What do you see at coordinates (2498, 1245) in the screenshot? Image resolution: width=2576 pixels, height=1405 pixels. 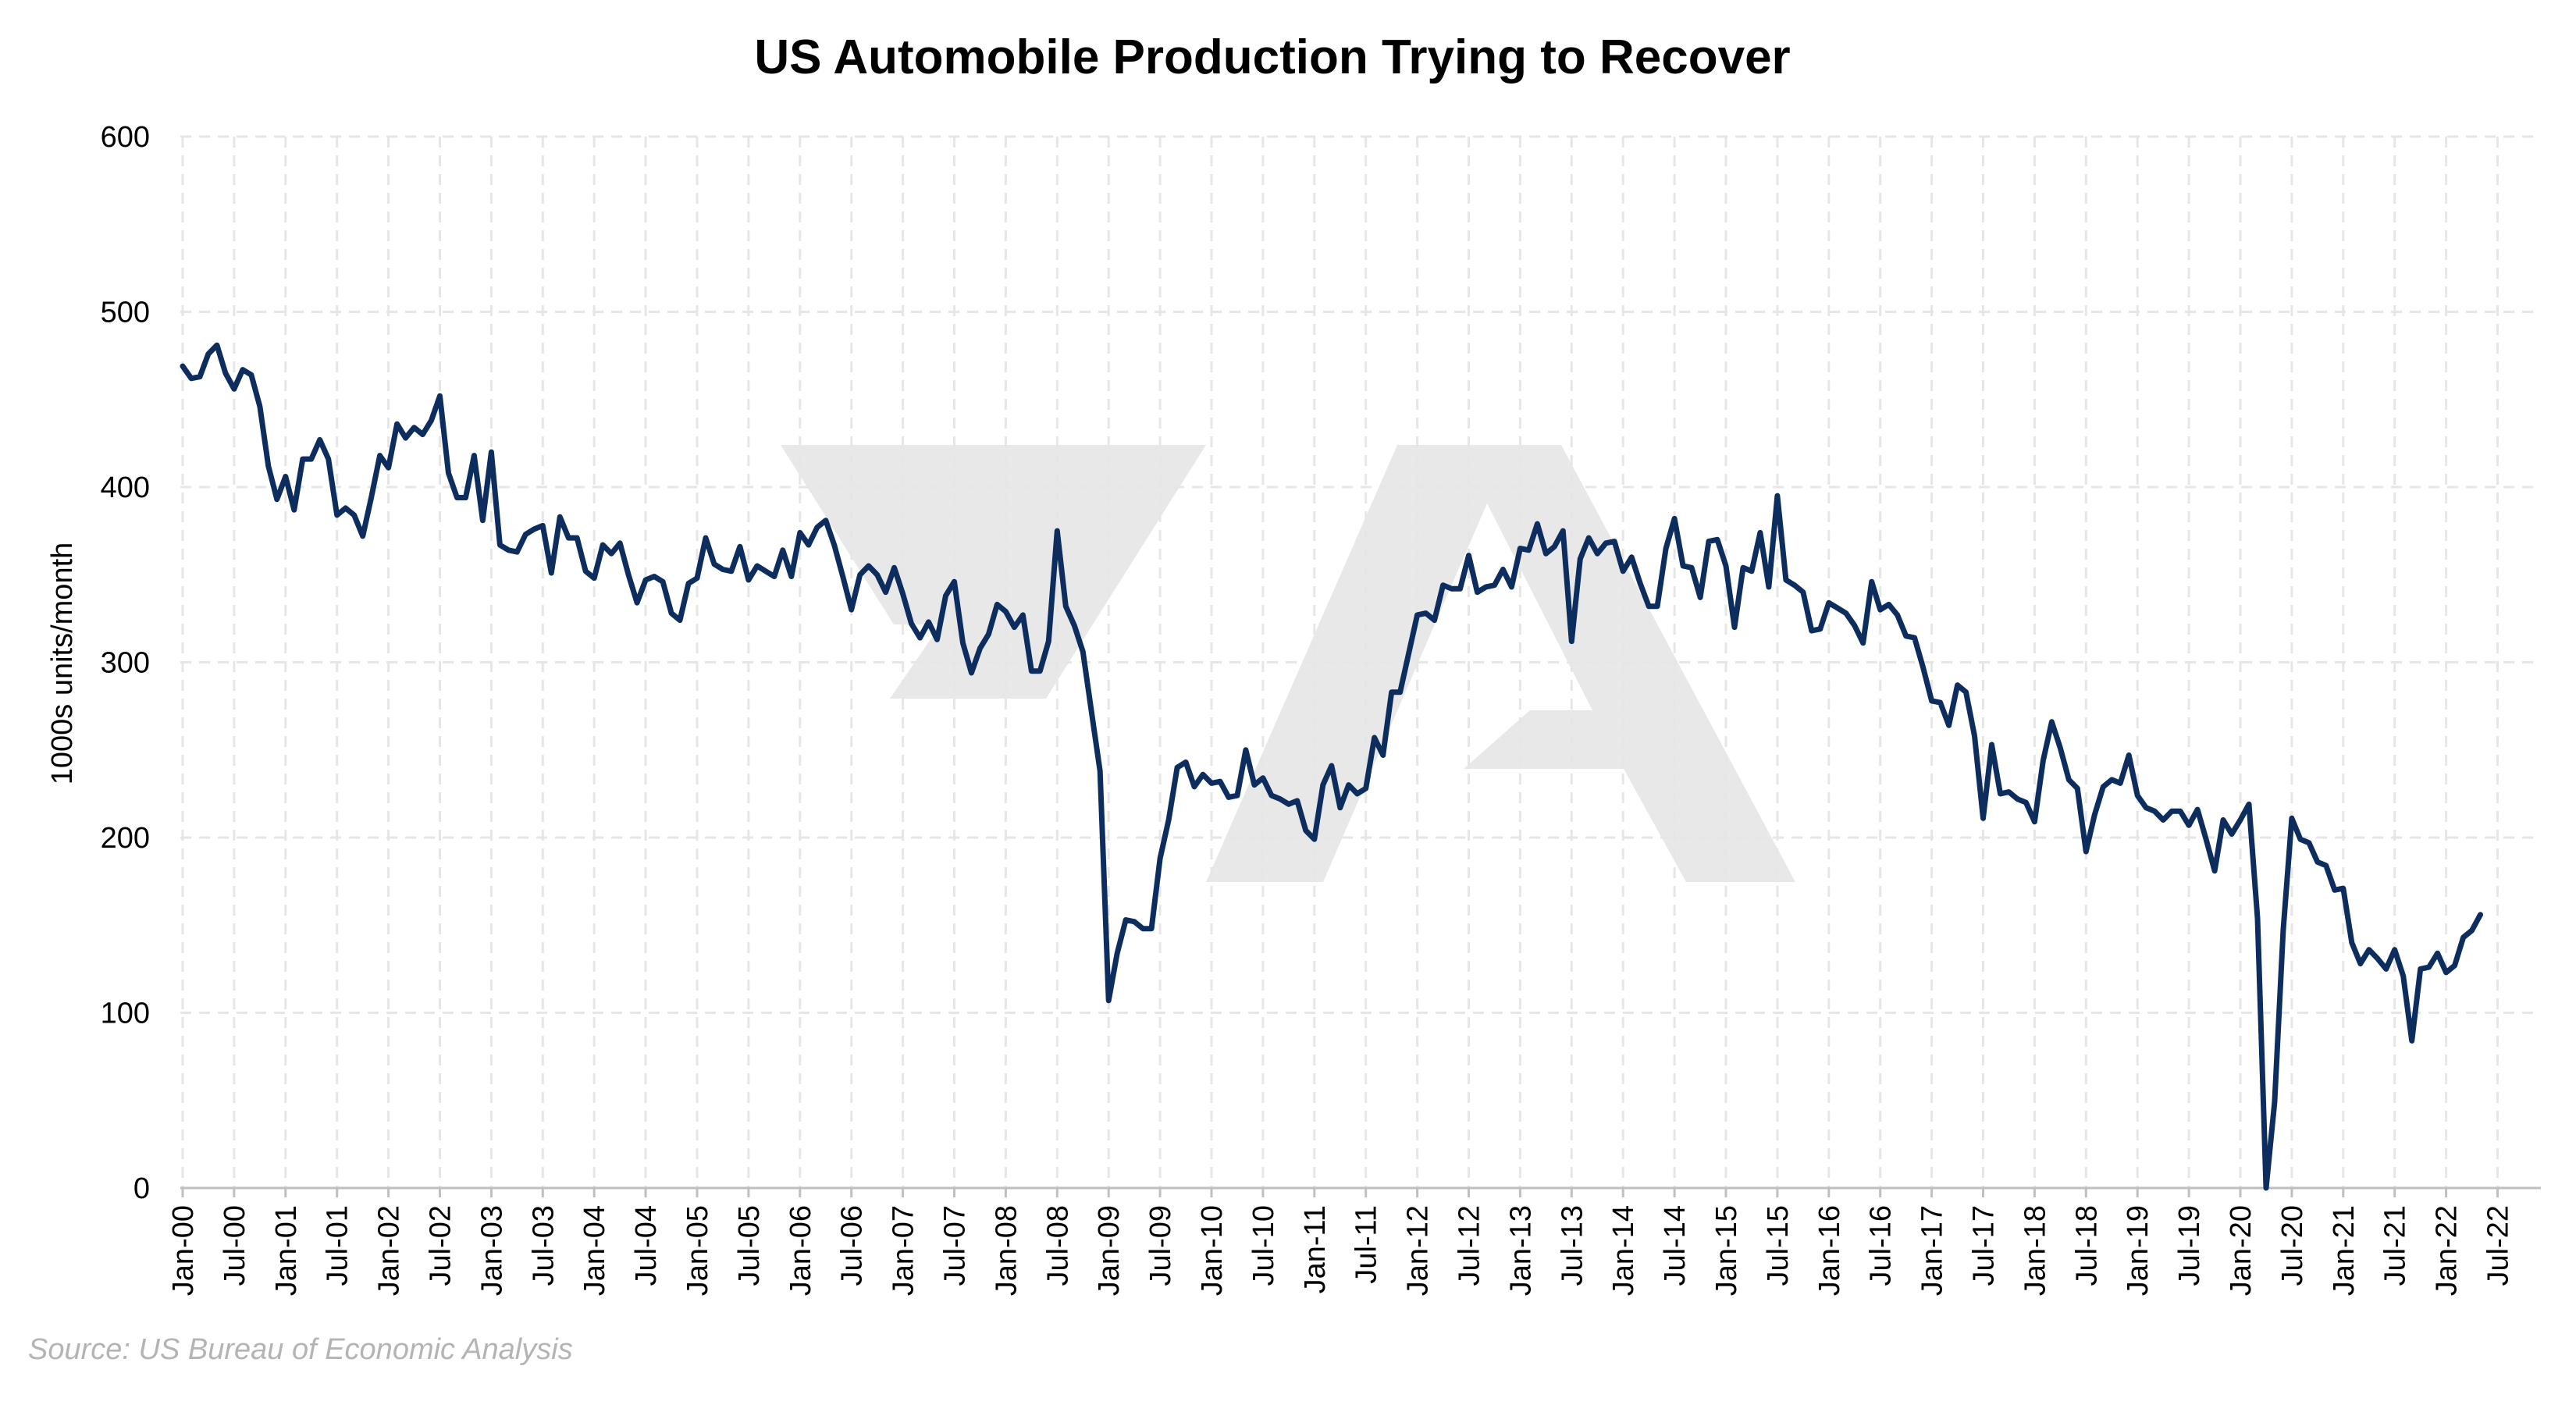 I see `x-tick-label: Jul-22` at bounding box center [2498, 1245].